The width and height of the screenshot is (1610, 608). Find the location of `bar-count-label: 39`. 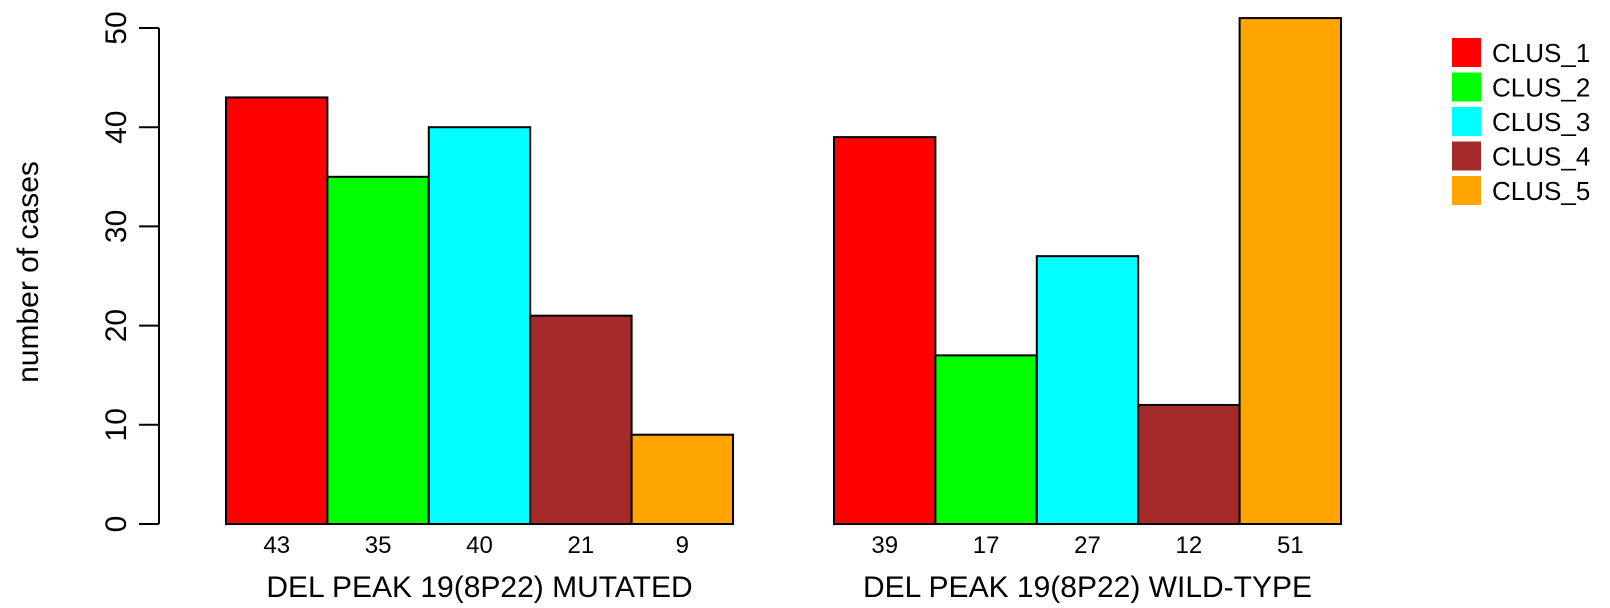

bar-count-label: 39 is located at coordinates (884, 545).